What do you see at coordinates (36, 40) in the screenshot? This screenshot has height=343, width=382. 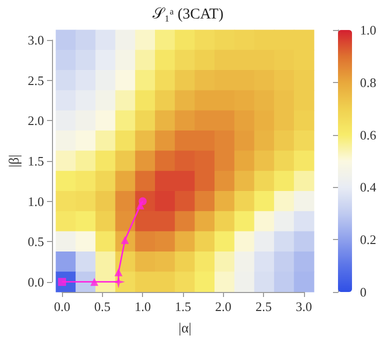 I see `y-tick-label: 3.0` at bounding box center [36, 40].